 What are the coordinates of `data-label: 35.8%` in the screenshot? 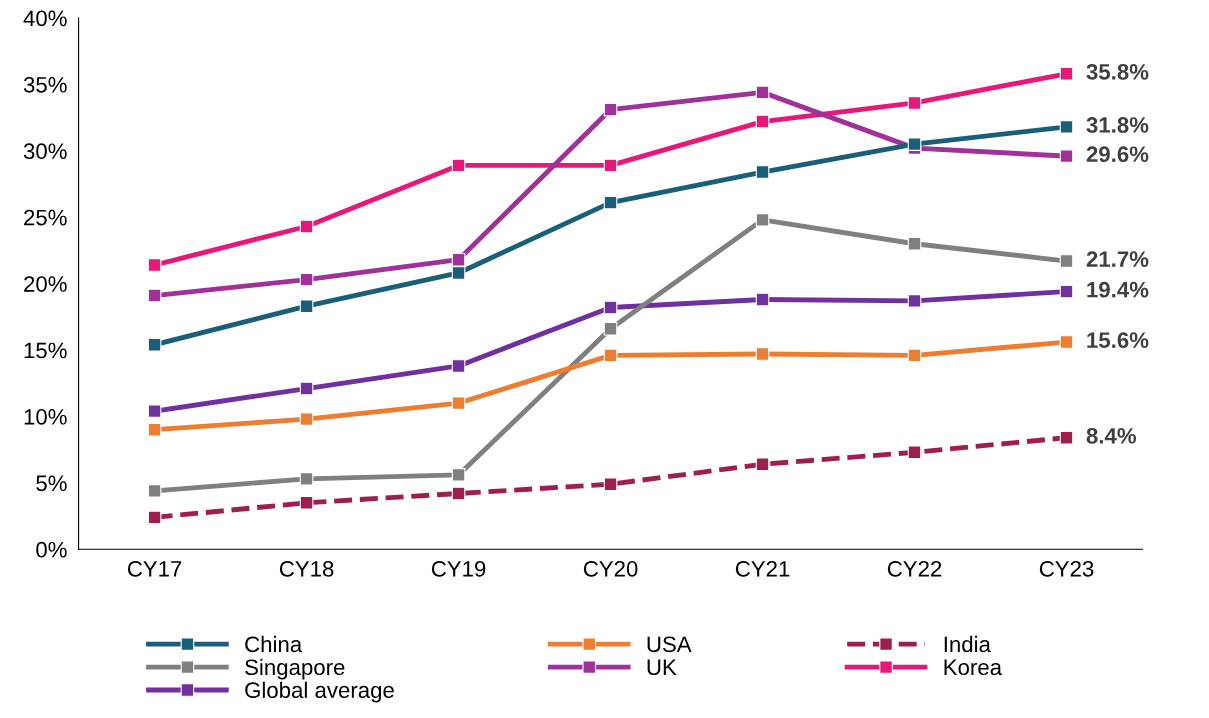 It's located at (1117, 71).